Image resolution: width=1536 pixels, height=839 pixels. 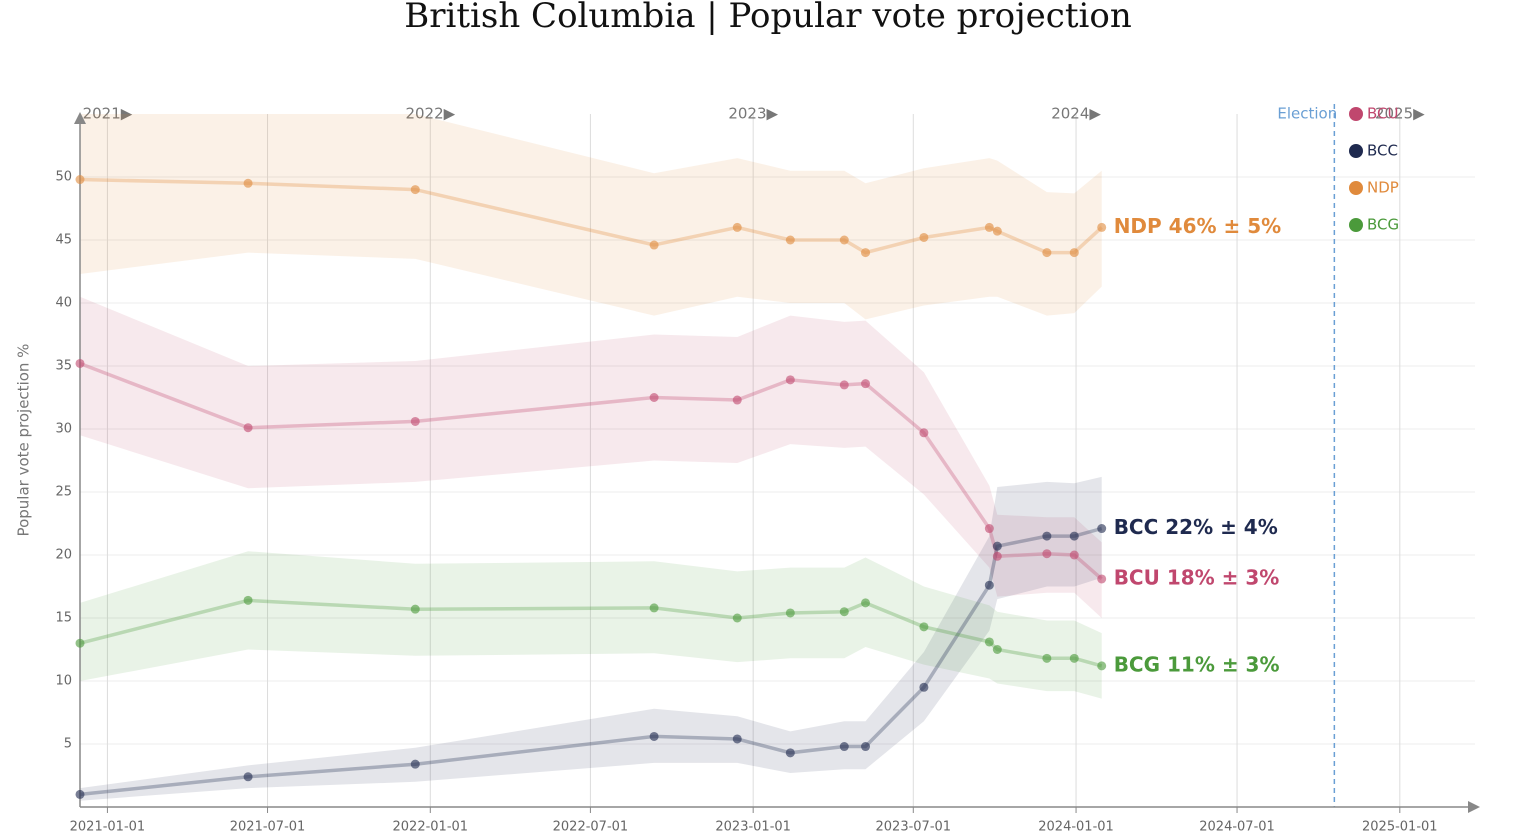 I want to click on year-marker: 2023▶, so click(x=753, y=114).